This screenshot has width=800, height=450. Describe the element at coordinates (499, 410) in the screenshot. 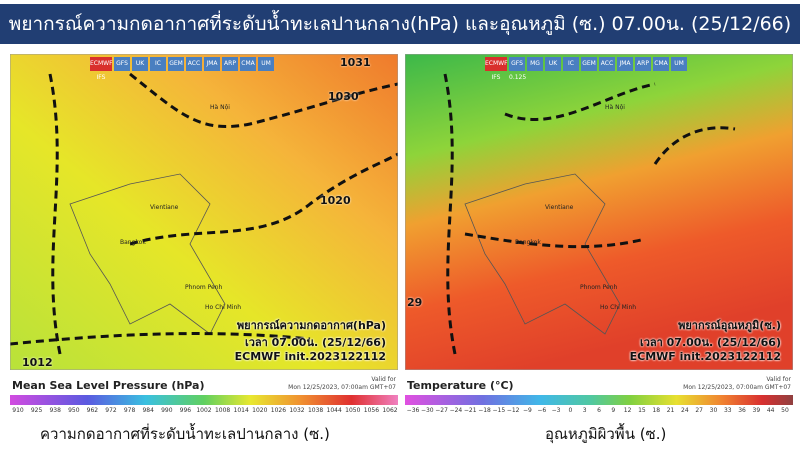

I see `scale-label: −15` at that location.